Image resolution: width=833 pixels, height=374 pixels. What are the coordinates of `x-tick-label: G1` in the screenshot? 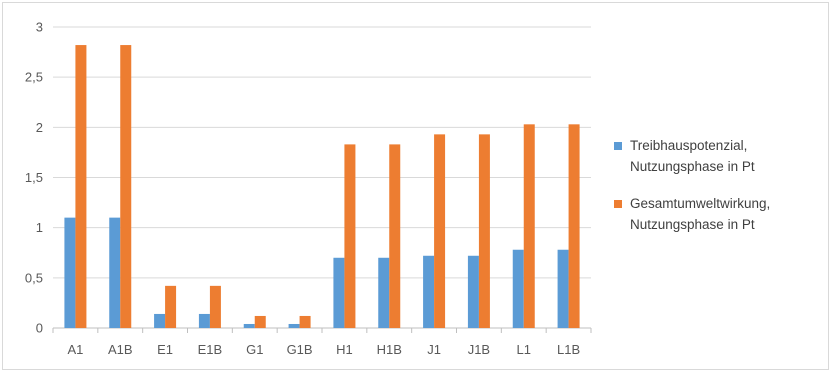 It's located at (254, 349).